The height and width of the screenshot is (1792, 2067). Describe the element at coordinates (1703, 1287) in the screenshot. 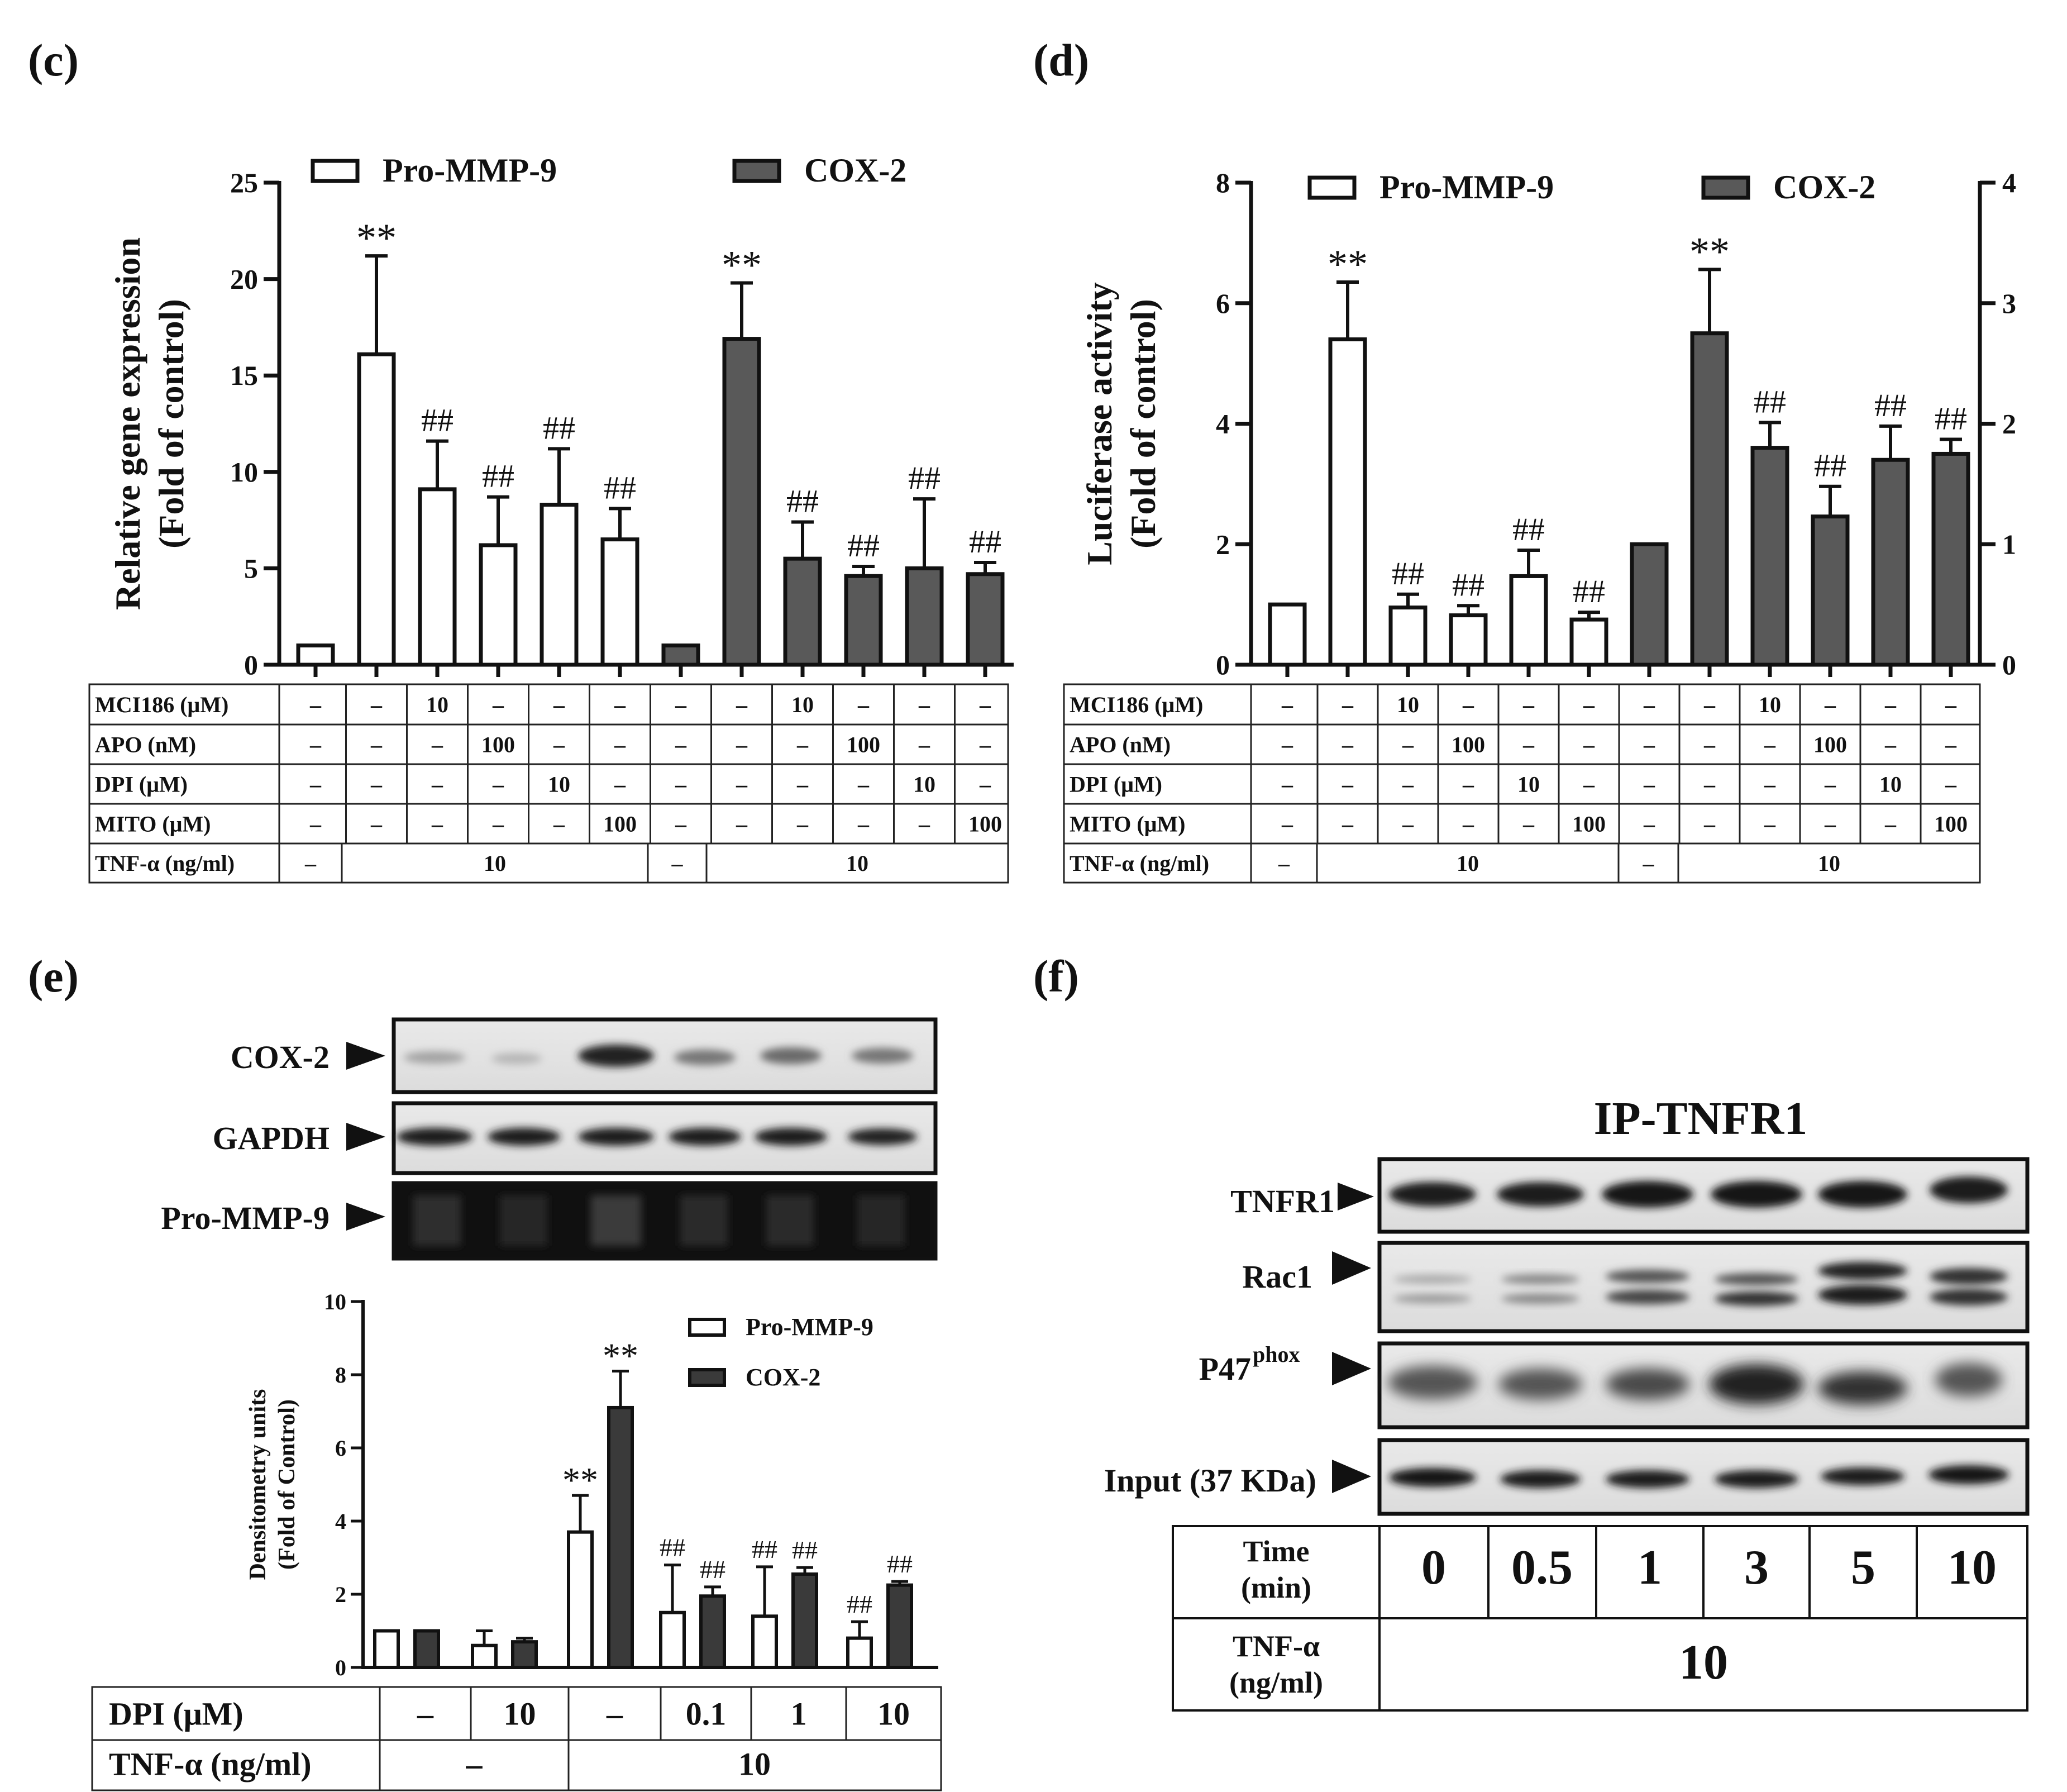

I see `blot-rac1` at that location.